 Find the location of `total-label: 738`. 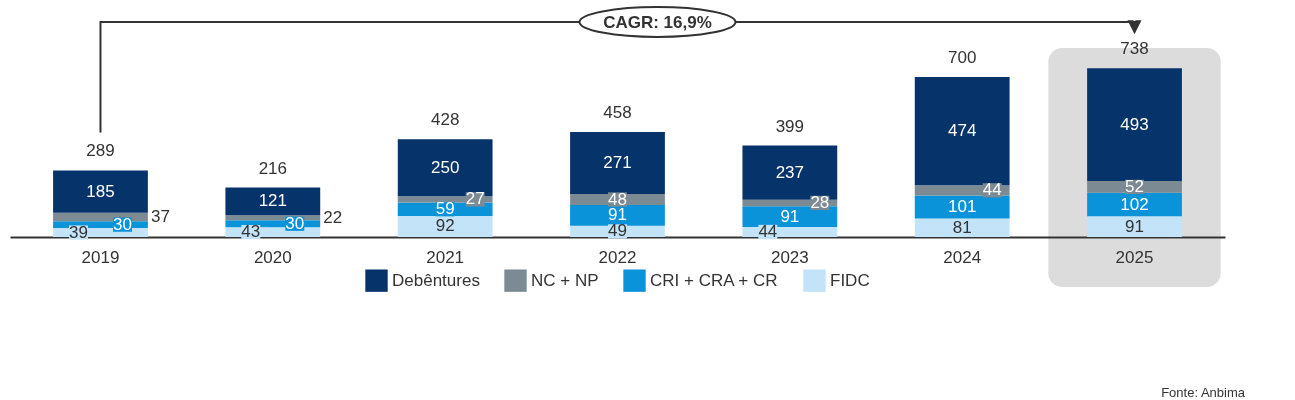

total-label: 738 is located at coordinates (1134, 49).